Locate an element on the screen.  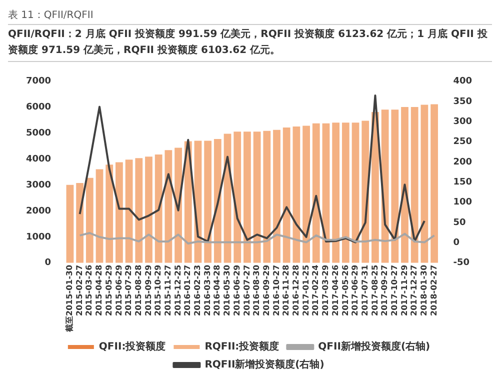
x-tick-label: 2015-12-25 is located at coordinates (177, 290).